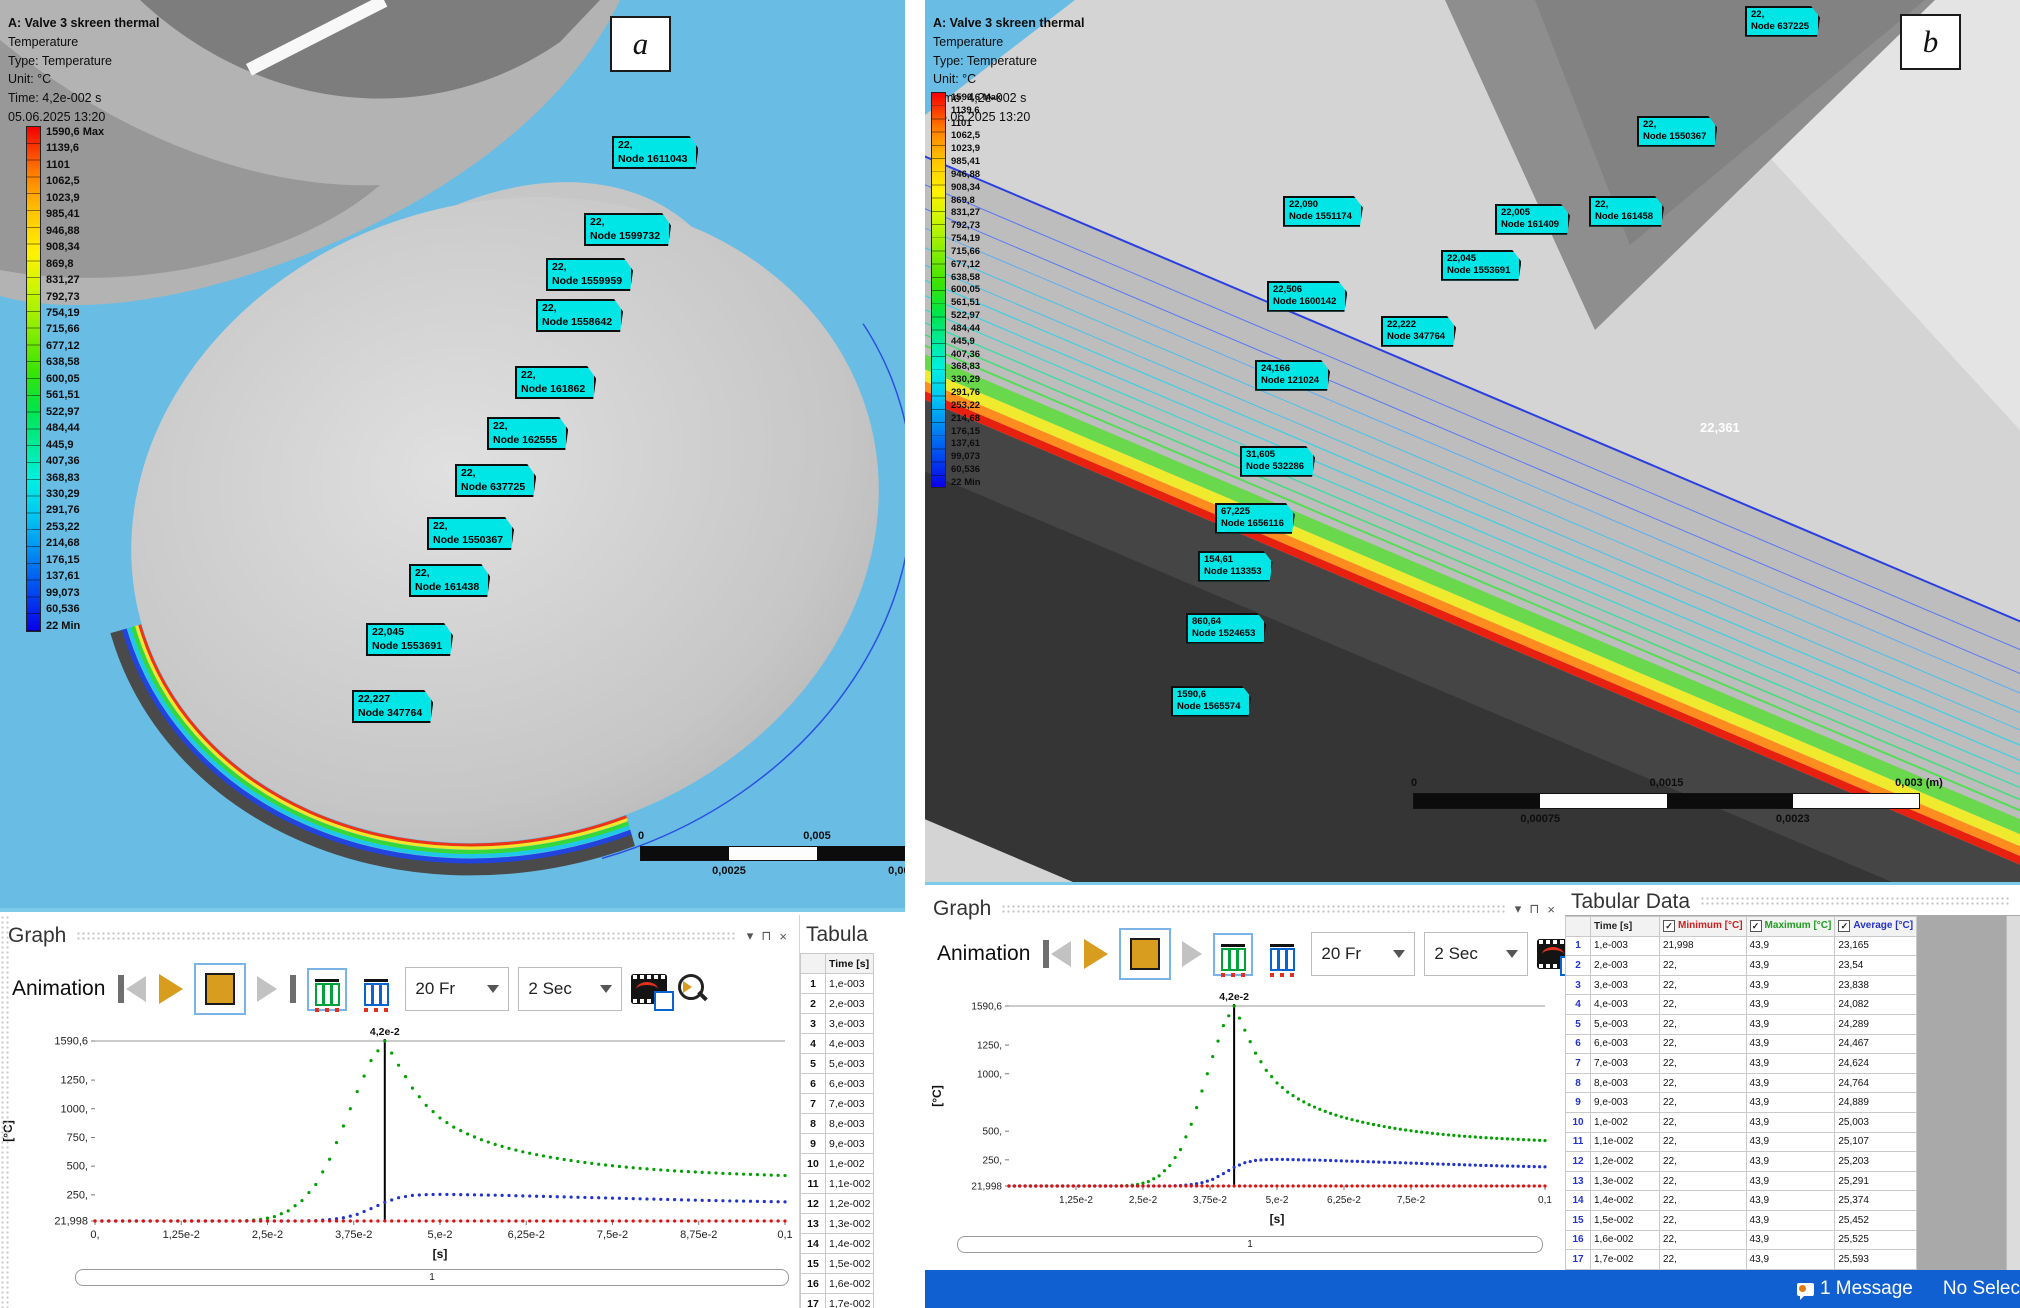 The height and width of the screenshot is (1308, 2020). What do you see at coordinates (837, 1203) in the screenshot?
I see `table-row: 12 1,2e-002` at bounding box center [837, 1203].